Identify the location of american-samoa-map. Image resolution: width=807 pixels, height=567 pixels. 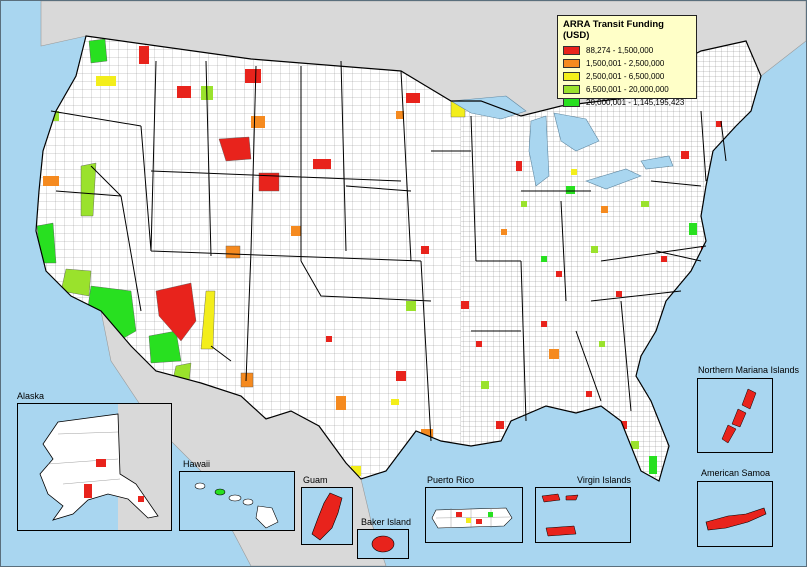
(736, 519).